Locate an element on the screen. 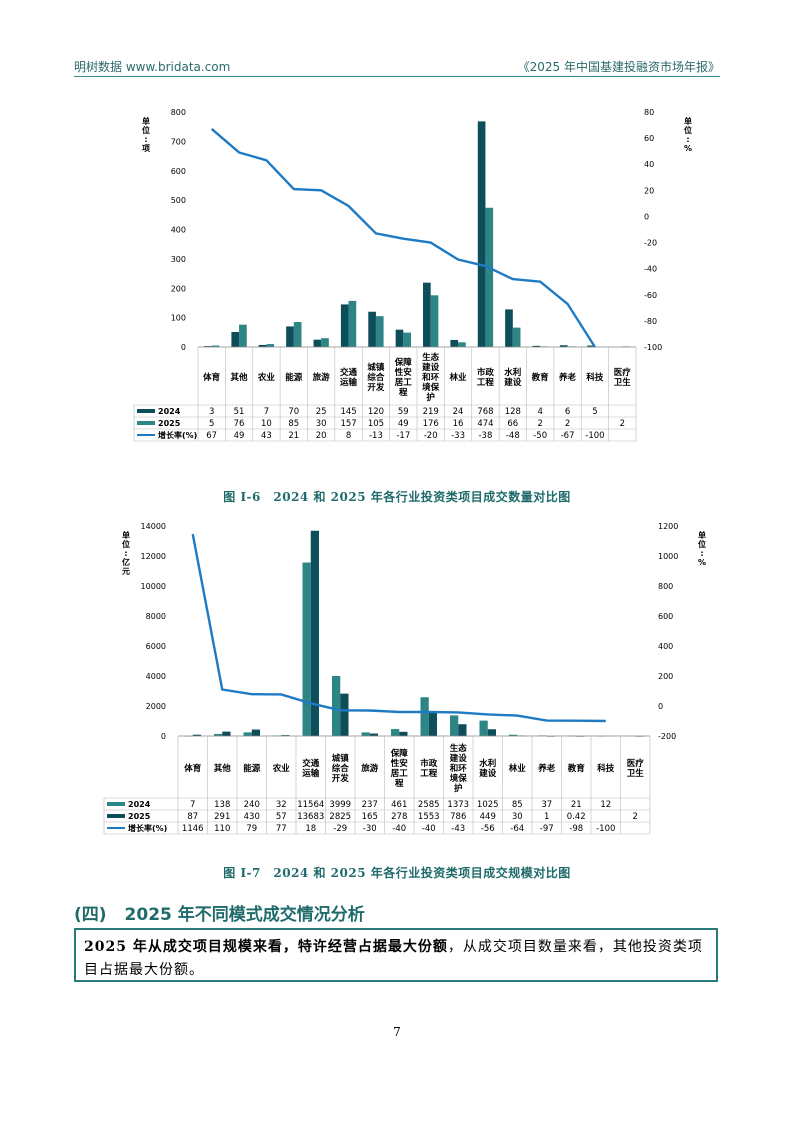 The image size is (794, 1123). growth-line is located at coordinates (398, 628).